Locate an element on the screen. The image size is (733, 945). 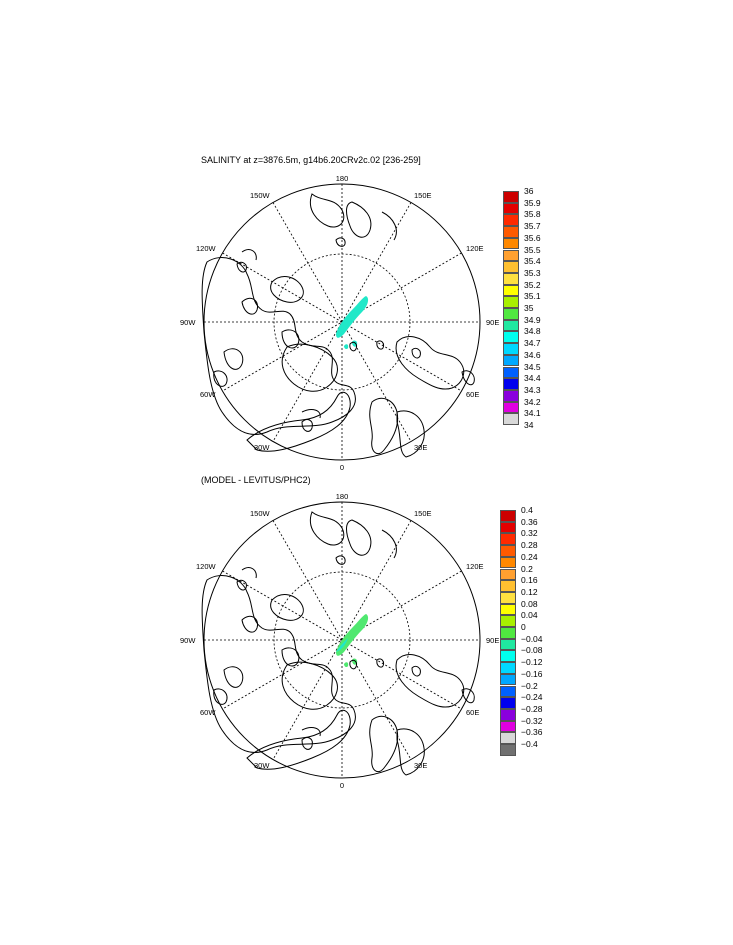
diff-patch-0.04 is located at coordinates (352, 635).